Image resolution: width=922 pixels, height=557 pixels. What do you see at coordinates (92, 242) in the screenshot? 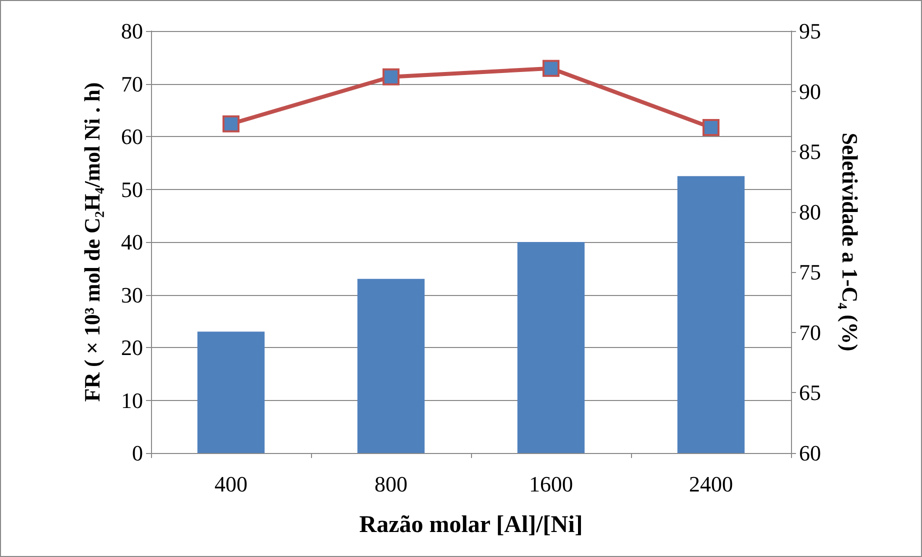
I see `y-axis-title: FR ( × 10³ mol de C₂H₄/mol Ni . h)` at bounding box center [92, 242].